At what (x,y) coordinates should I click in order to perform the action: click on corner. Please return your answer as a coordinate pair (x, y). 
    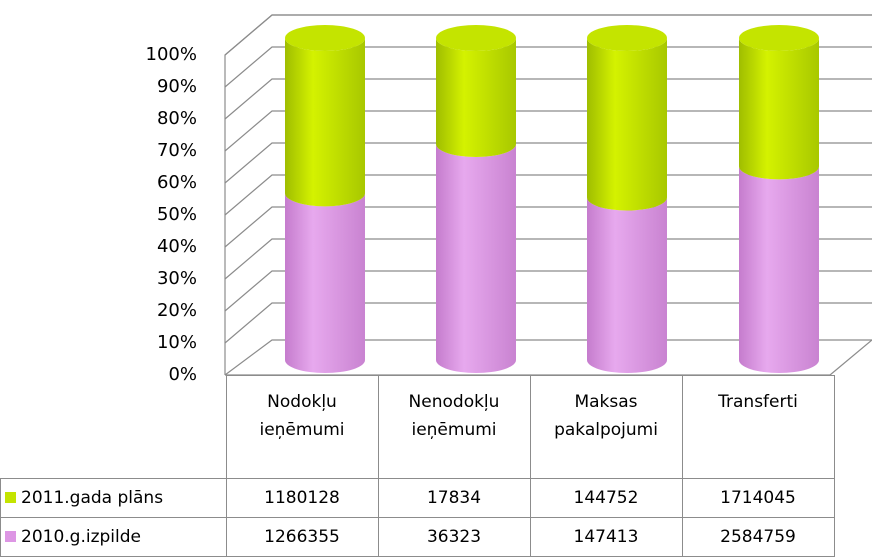
    Looking at the image, I should click on (114, 427).